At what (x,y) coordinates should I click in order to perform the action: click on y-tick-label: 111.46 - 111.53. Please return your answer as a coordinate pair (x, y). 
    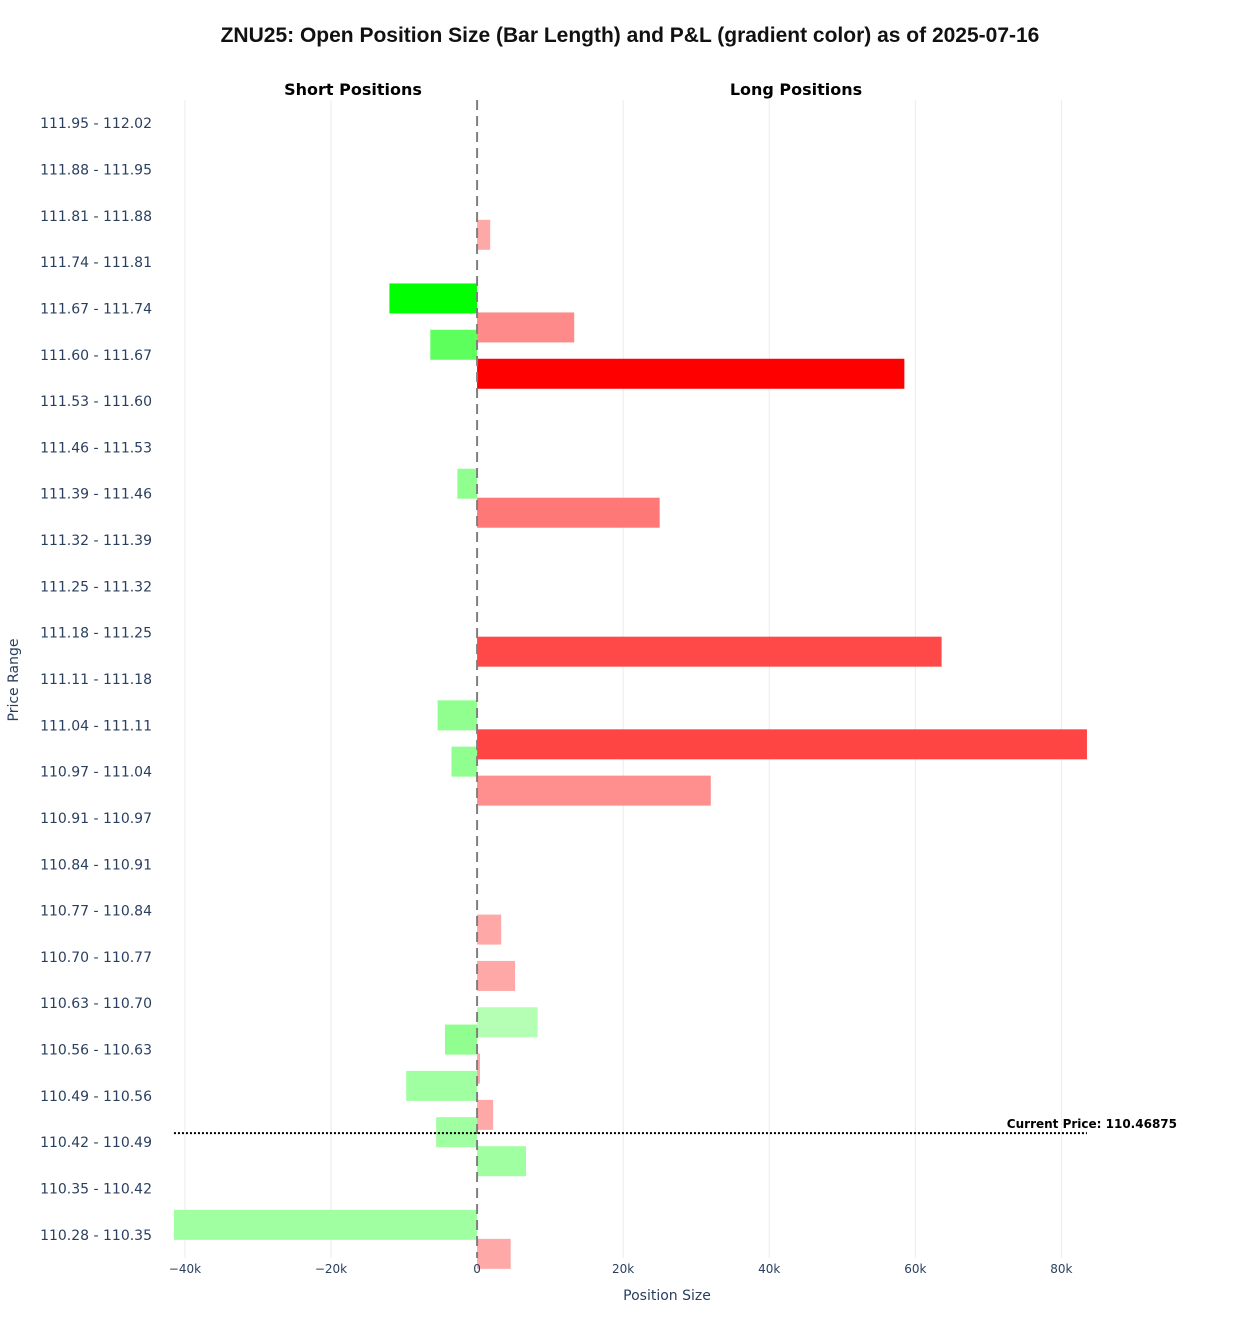
    Looking at the image, I should click on (96, 448).